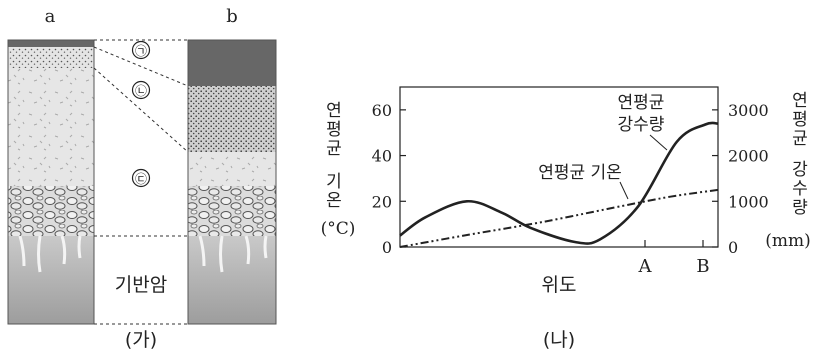 Image resolution: width=820 pixels, height=358 pixels. I want to click on horizon-label-3: ㉢, so click(141, 178).